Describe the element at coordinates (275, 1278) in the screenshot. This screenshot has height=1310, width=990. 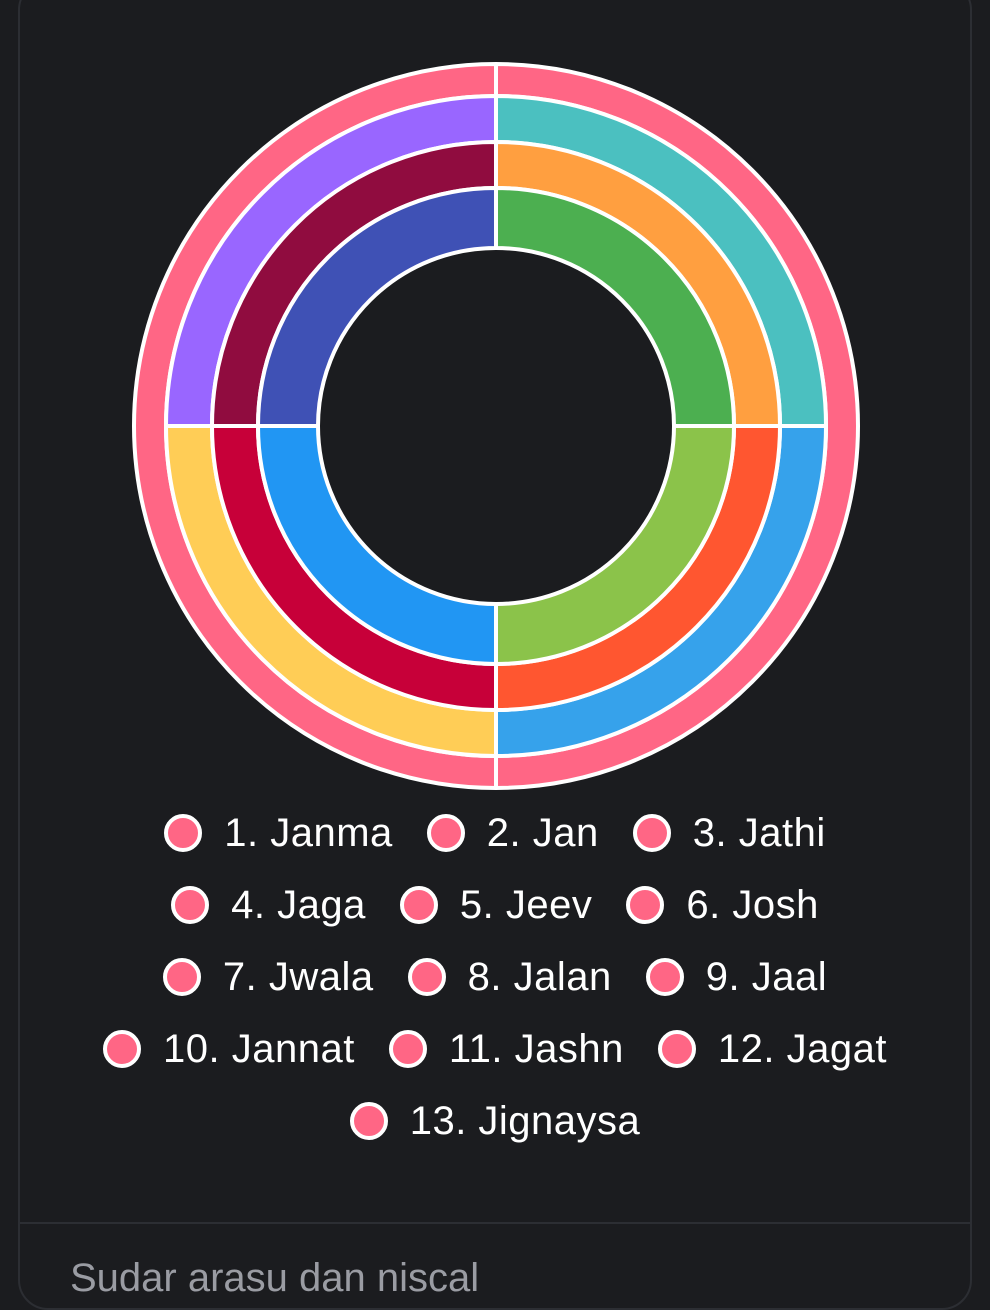
I see `footer-peek-text: Sudar arasu dan niscal` at that location.